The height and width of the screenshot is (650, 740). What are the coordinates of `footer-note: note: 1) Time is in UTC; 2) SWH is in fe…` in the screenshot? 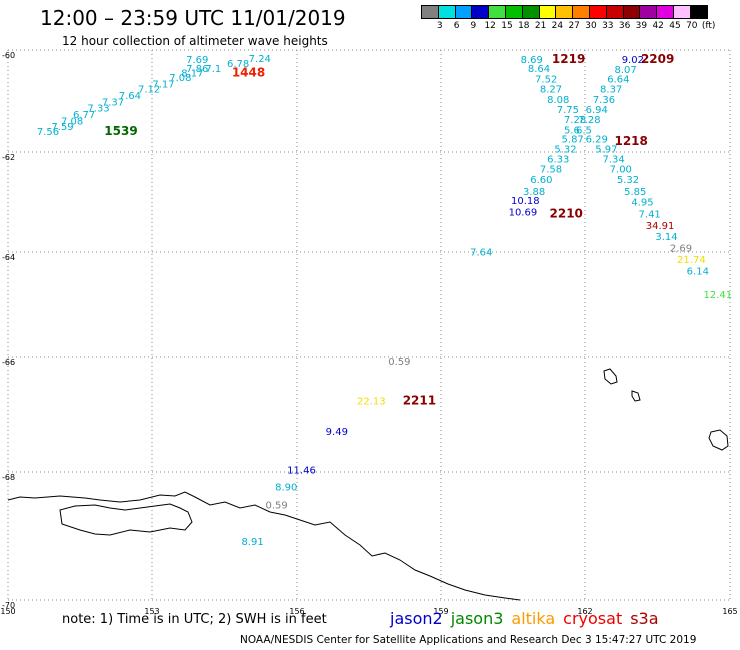 It's located at (194, 619).